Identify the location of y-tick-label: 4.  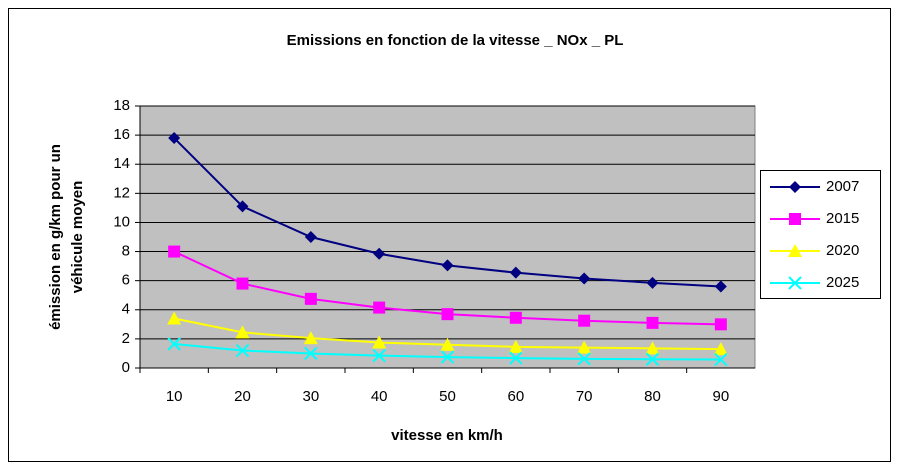
(126, 309).